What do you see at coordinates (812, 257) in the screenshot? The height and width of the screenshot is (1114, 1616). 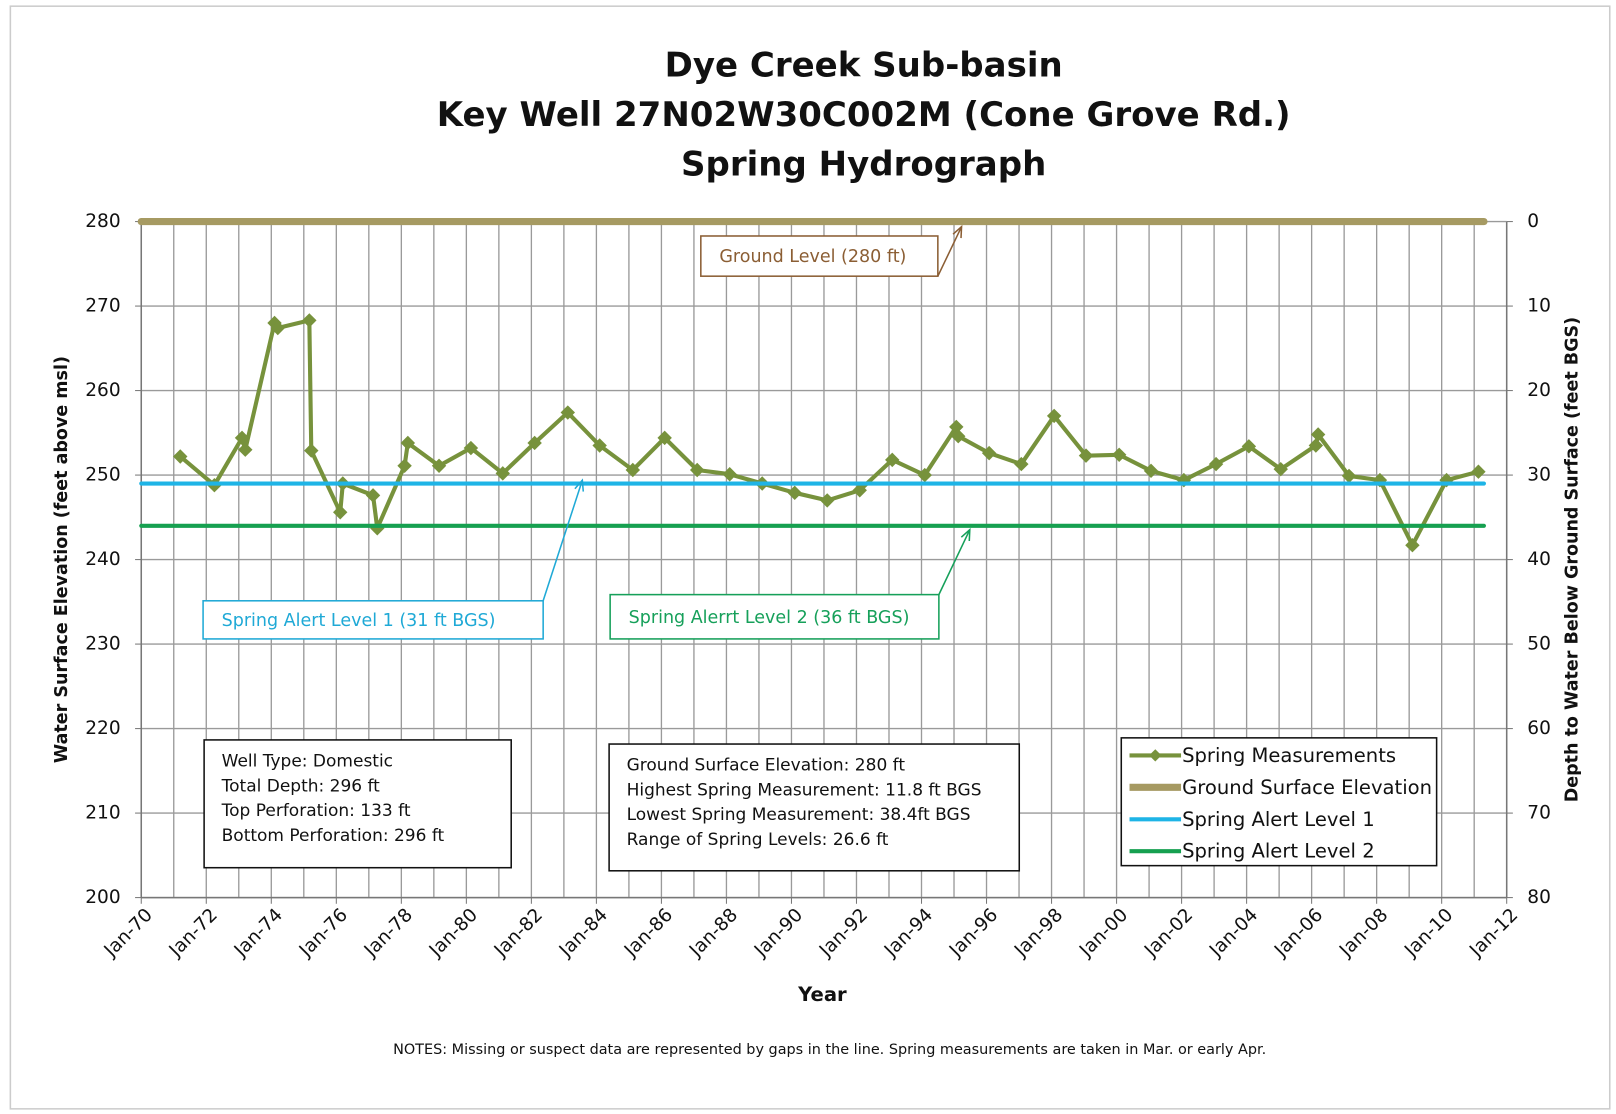 I see `annotation-text: Ground Level (280 ft)` at bounding box center [812, 257].